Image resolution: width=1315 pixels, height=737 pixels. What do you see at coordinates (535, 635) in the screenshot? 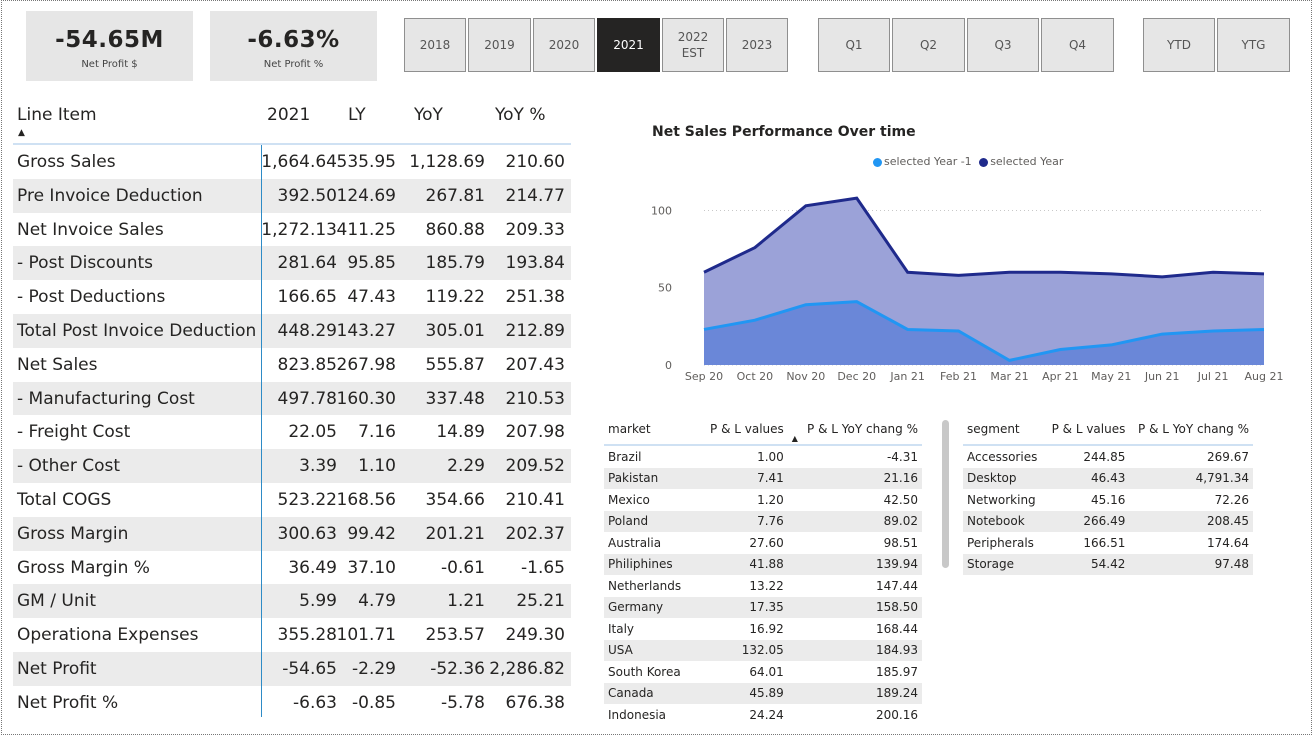
I see `value-yoy-pct: 249.30` at bounding box center [535, 635].